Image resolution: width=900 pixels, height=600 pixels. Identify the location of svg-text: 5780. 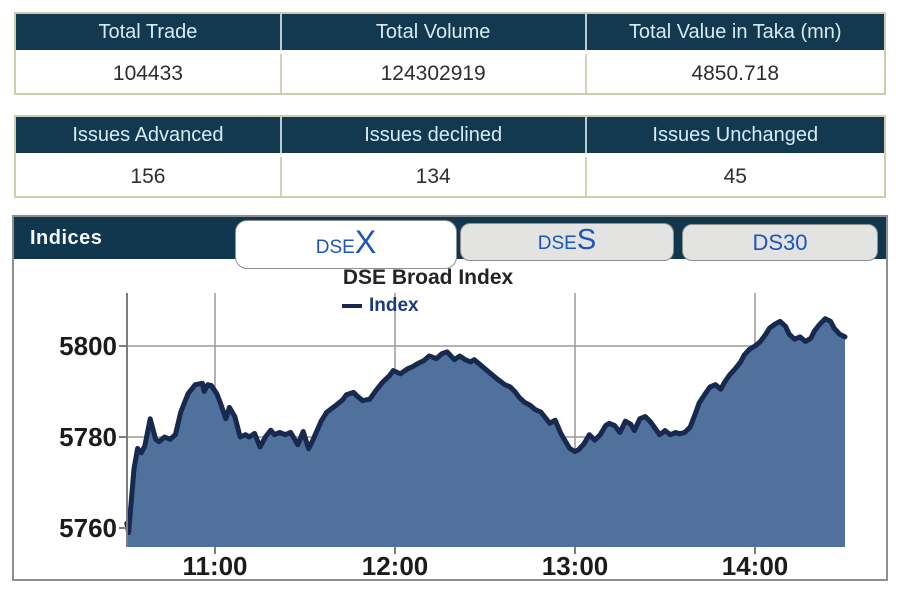
(88, 437).